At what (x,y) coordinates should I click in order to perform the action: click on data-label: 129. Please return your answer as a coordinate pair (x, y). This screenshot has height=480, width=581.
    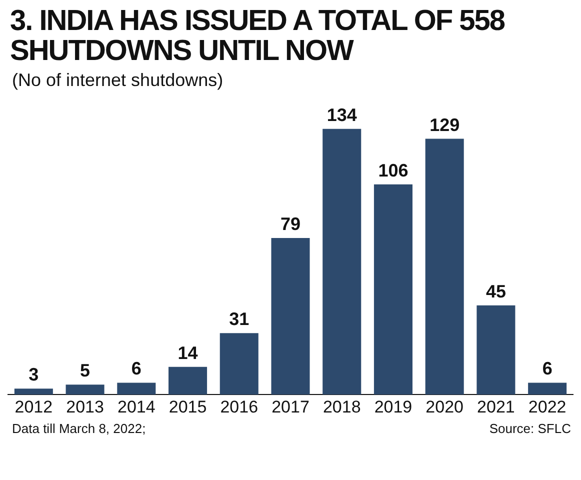
    Looking at the image, I should click on (445, 124).